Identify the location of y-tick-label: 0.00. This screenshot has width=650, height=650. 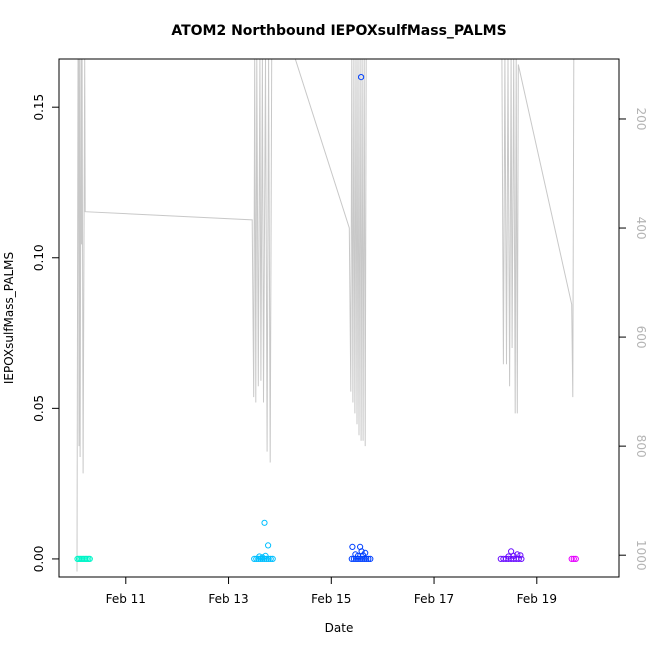
(39, 559).